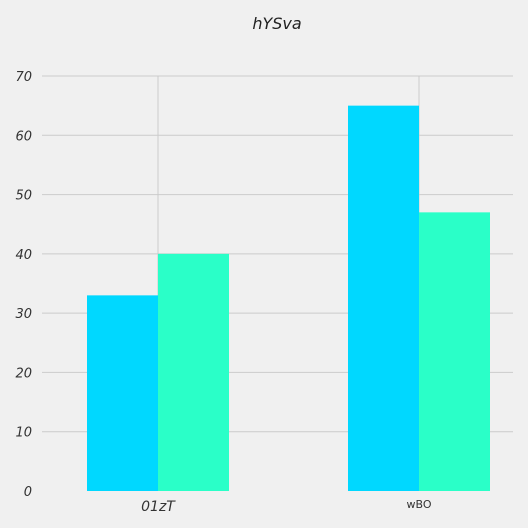  Describe the element at coordinates (193, 372) in the screenshot. I see `bar-s1-c0` at that location.